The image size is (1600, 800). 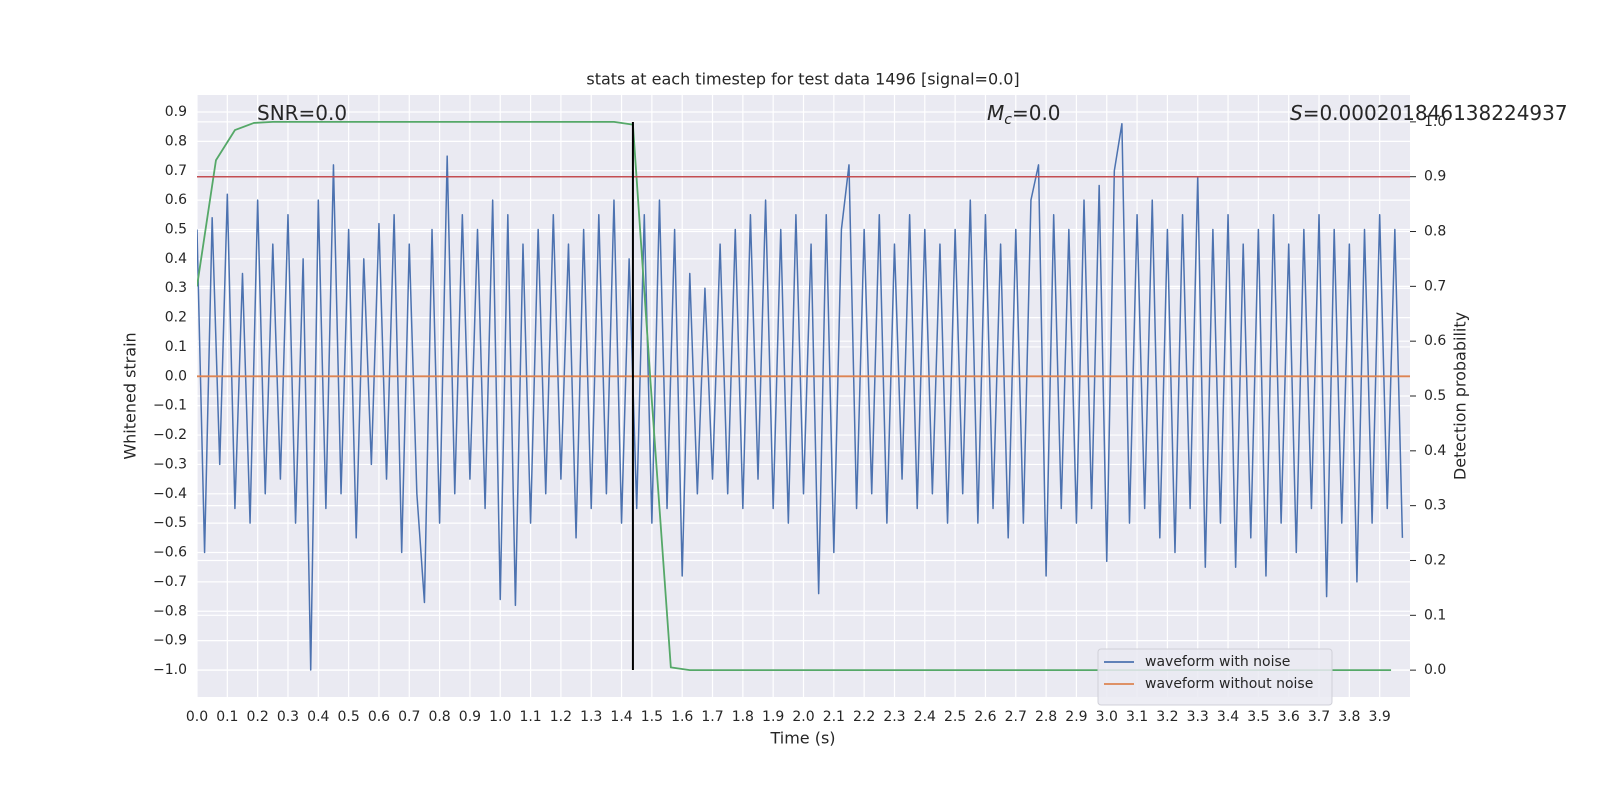 What do you see at coordinates (621, 717) in the screenshot?
I see `x-tick-label: 1.4` at bounding box center [621, 717].